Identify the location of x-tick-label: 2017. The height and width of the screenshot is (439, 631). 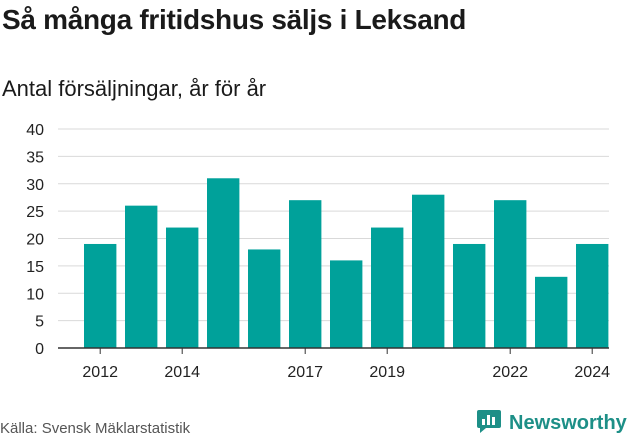
(305, 372).